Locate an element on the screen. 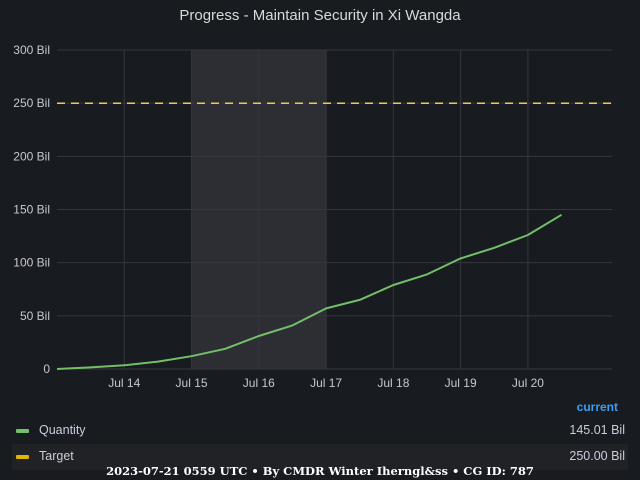 The image size is (640, 480). x-tick-label: Jul 20 is located at coordinates (528, 383).